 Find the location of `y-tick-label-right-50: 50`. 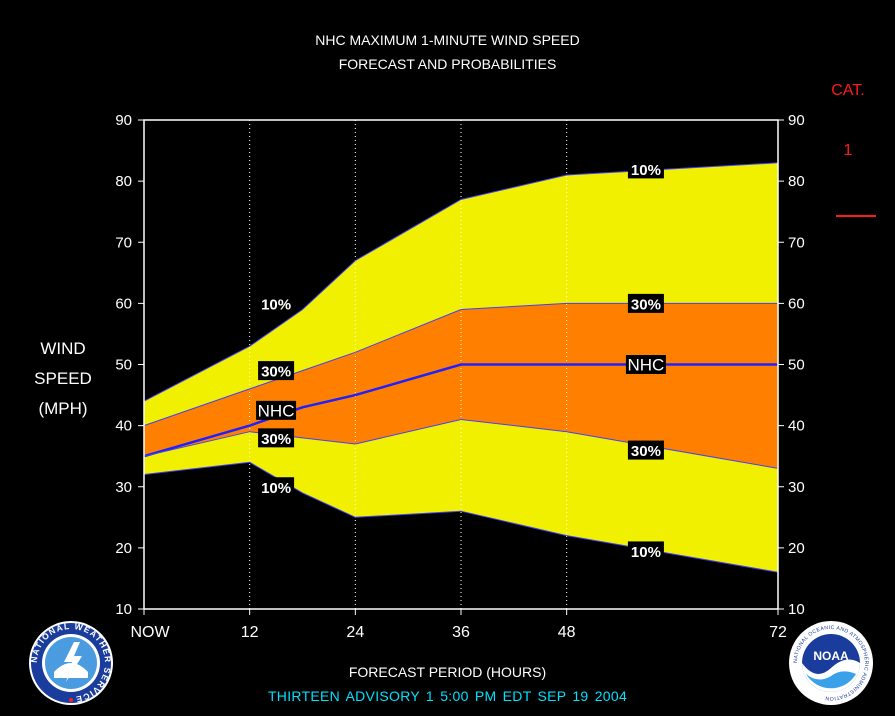

y-tick-label-right-50: 50 is located at coordinates (796, 365).